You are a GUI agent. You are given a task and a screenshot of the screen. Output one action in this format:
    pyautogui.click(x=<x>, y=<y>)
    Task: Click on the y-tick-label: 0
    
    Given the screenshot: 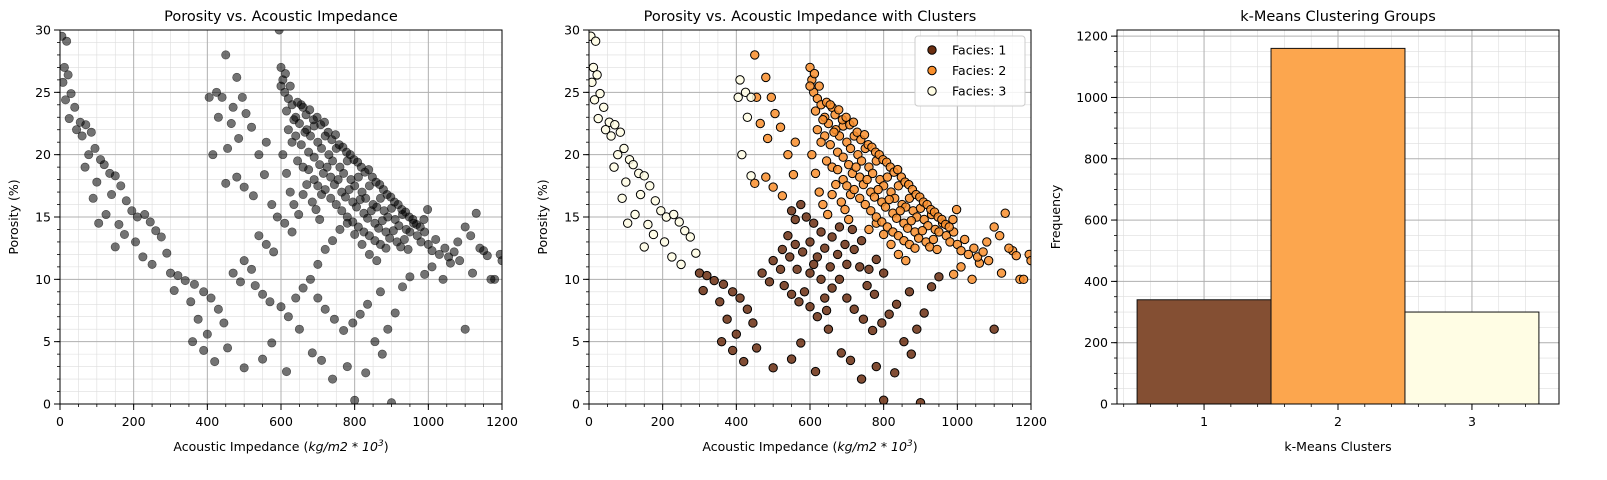 What is the action you would take?
    pyautogui.click(x=1104, y=404)
    